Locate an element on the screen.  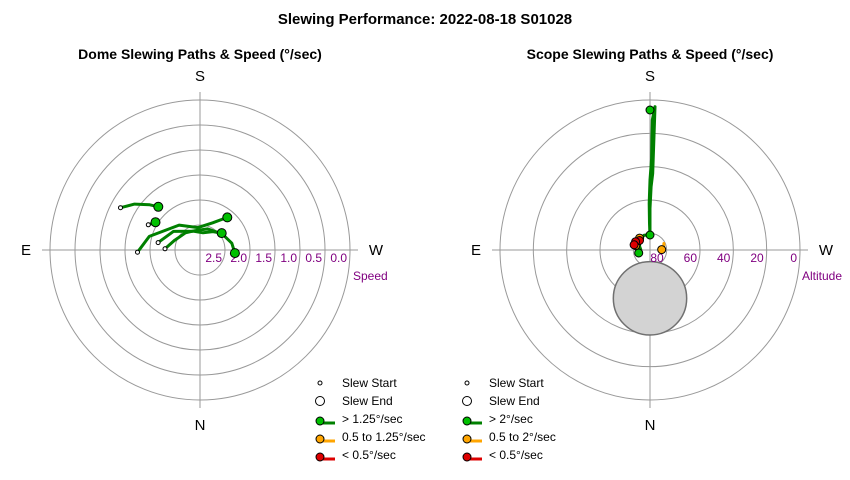
dome-legend-medium-label: 0.5 to 1.25°/sec is located at coordinates (384, 437).